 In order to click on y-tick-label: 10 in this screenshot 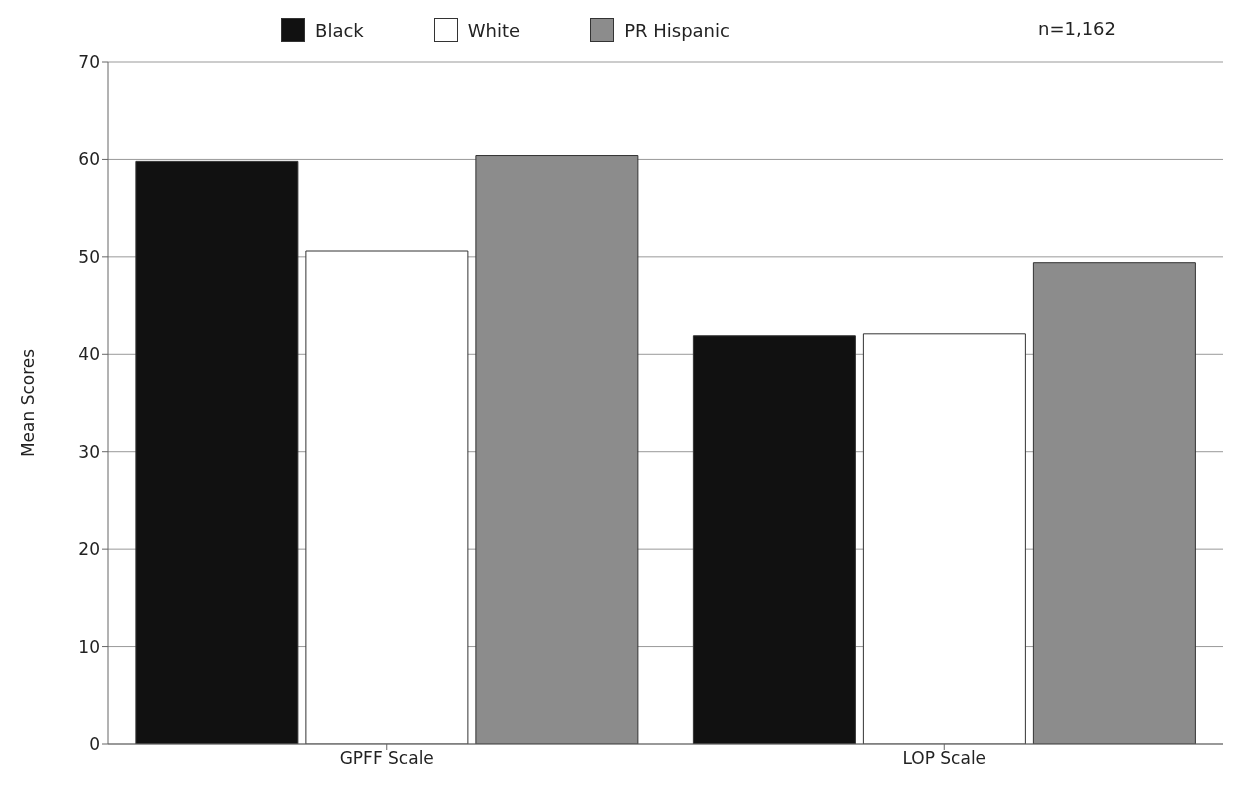, I will do `click(89, 646)`.